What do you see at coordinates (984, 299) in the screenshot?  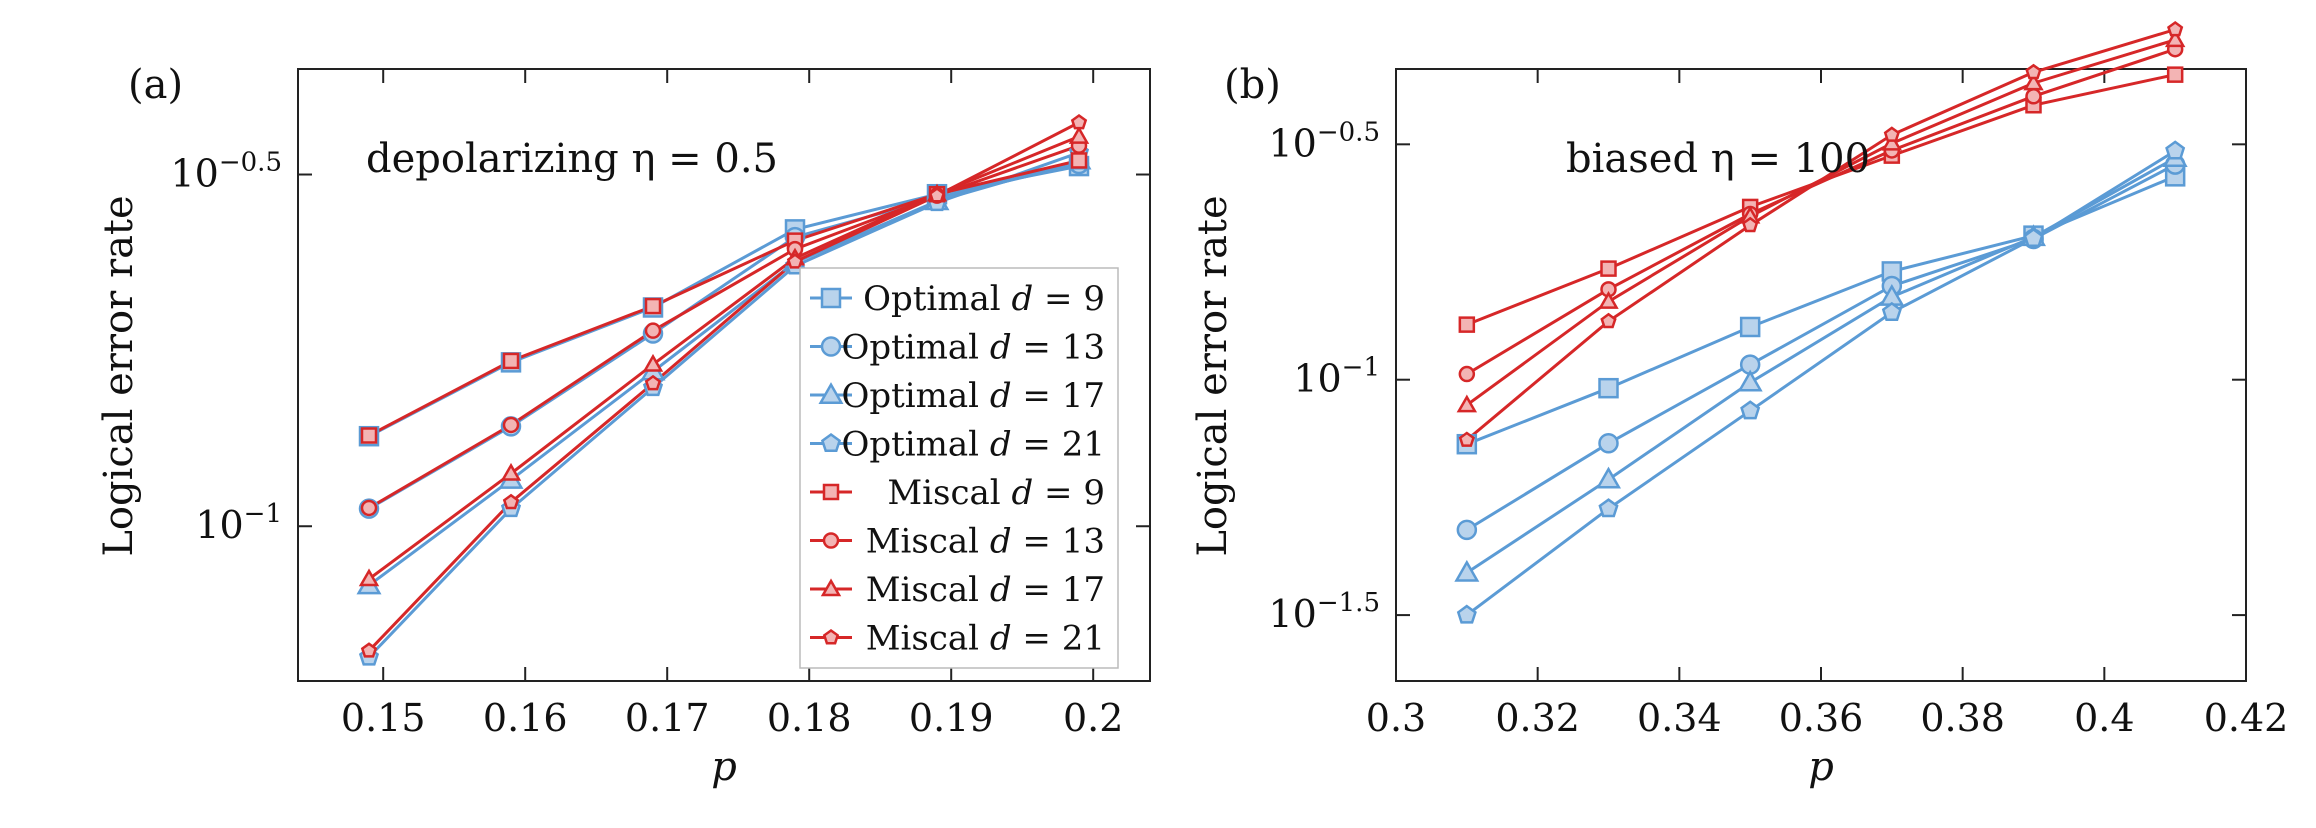 I see `legend-entry: Optimal d = 9` at bounding box center [984, 299].